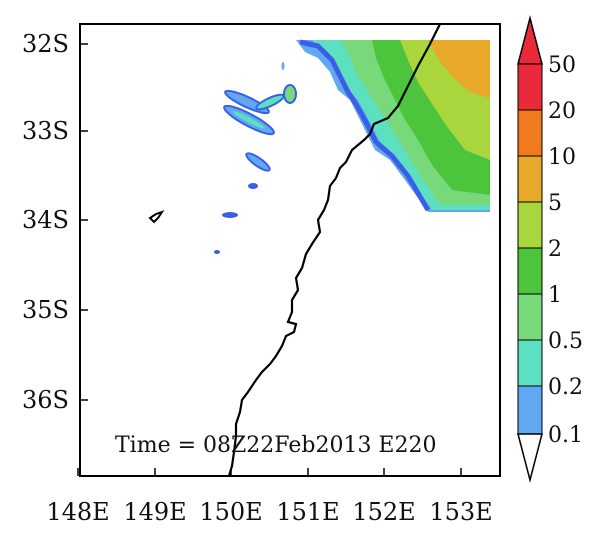 This screenshot has height=543, width=600. I want to click on lon-tick-label: 148E, so click(77, 512).